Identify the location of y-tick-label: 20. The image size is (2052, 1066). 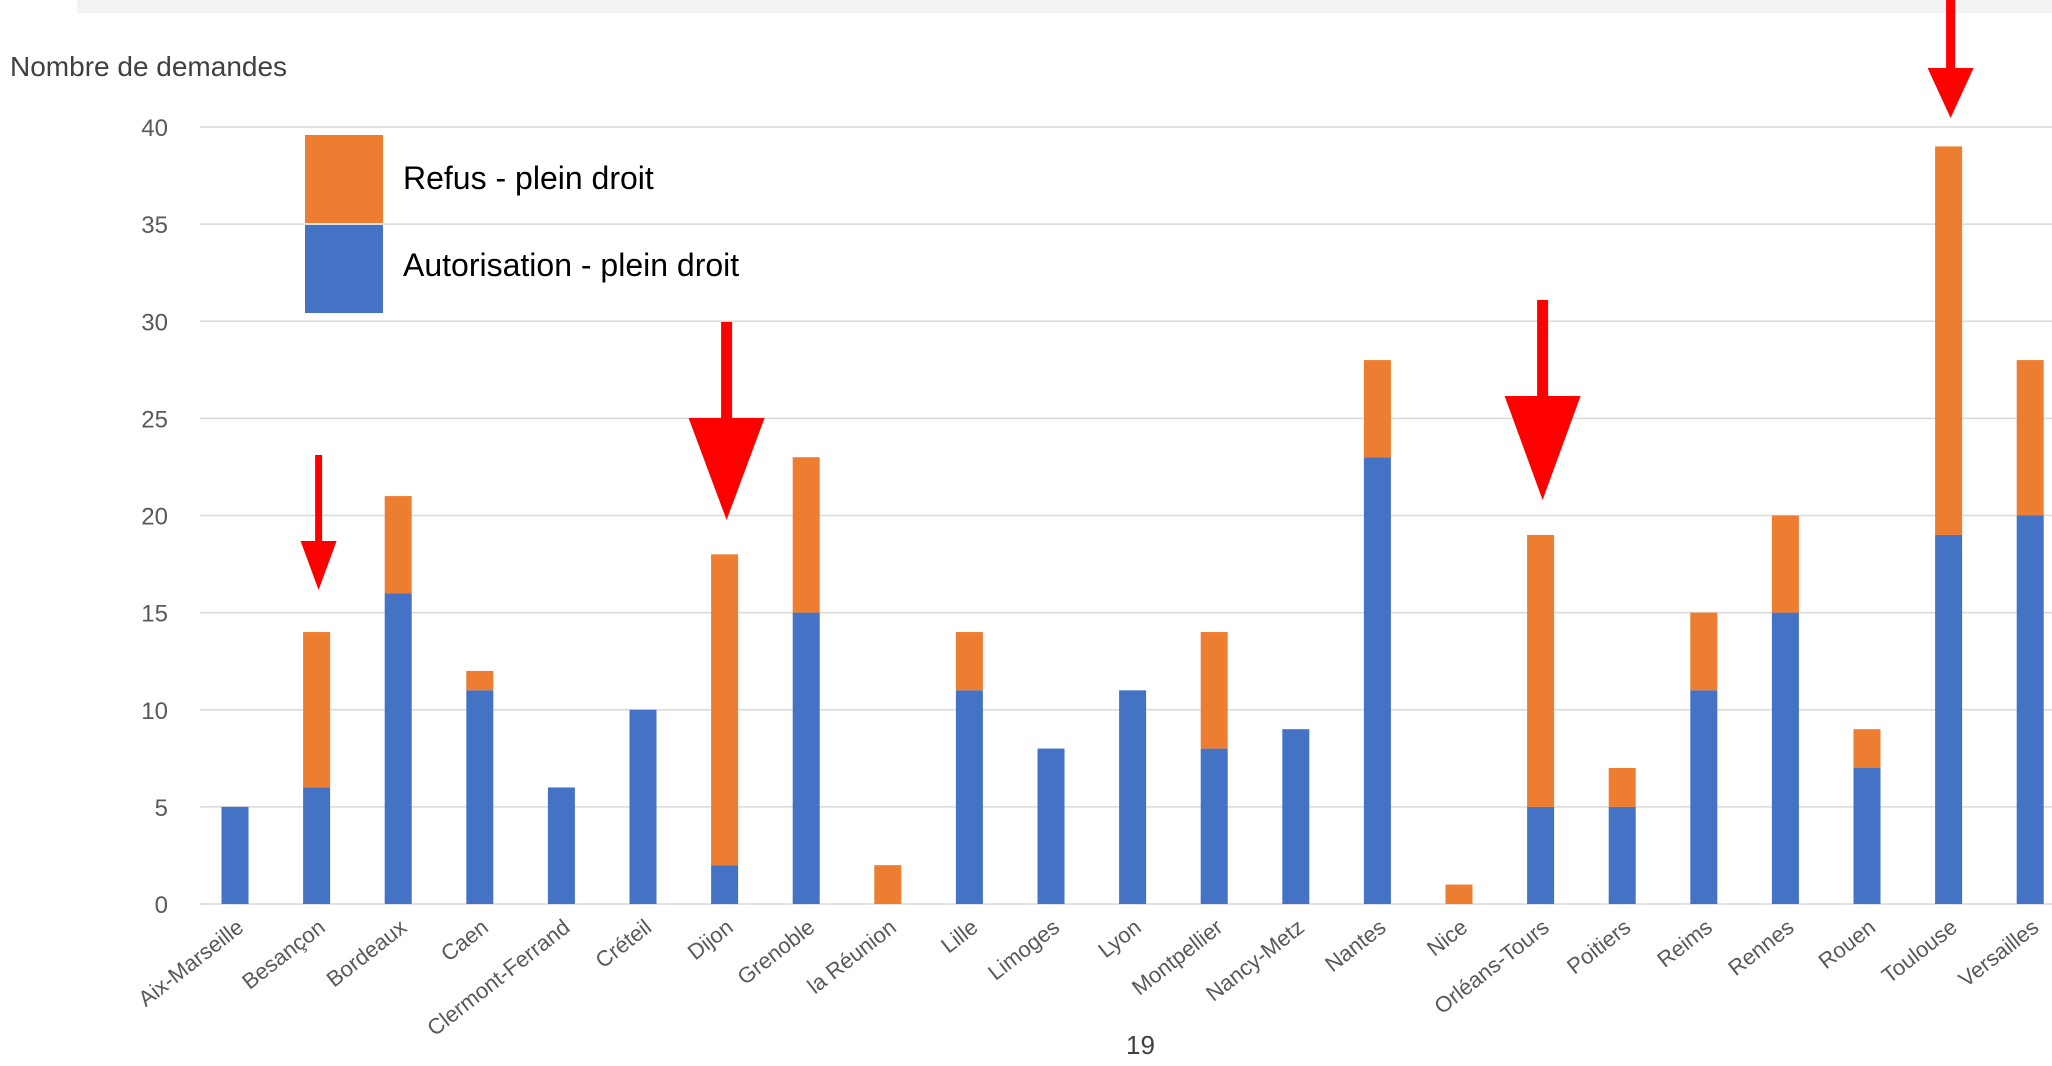
(154, 517).